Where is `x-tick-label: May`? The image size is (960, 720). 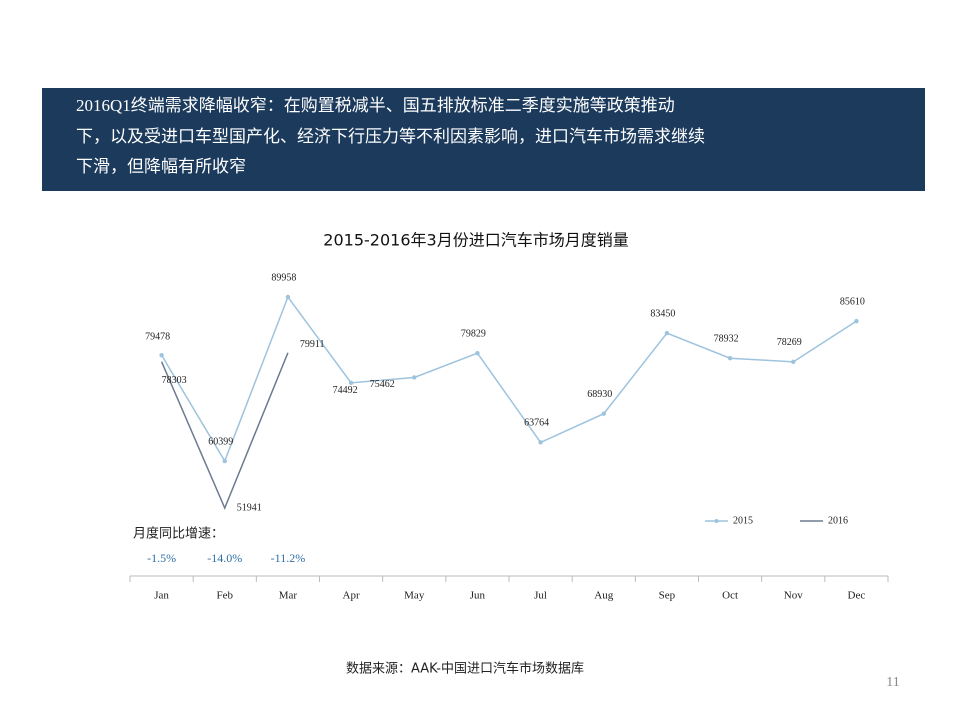 x-tick-label: May is located at coordinates (414, 596).